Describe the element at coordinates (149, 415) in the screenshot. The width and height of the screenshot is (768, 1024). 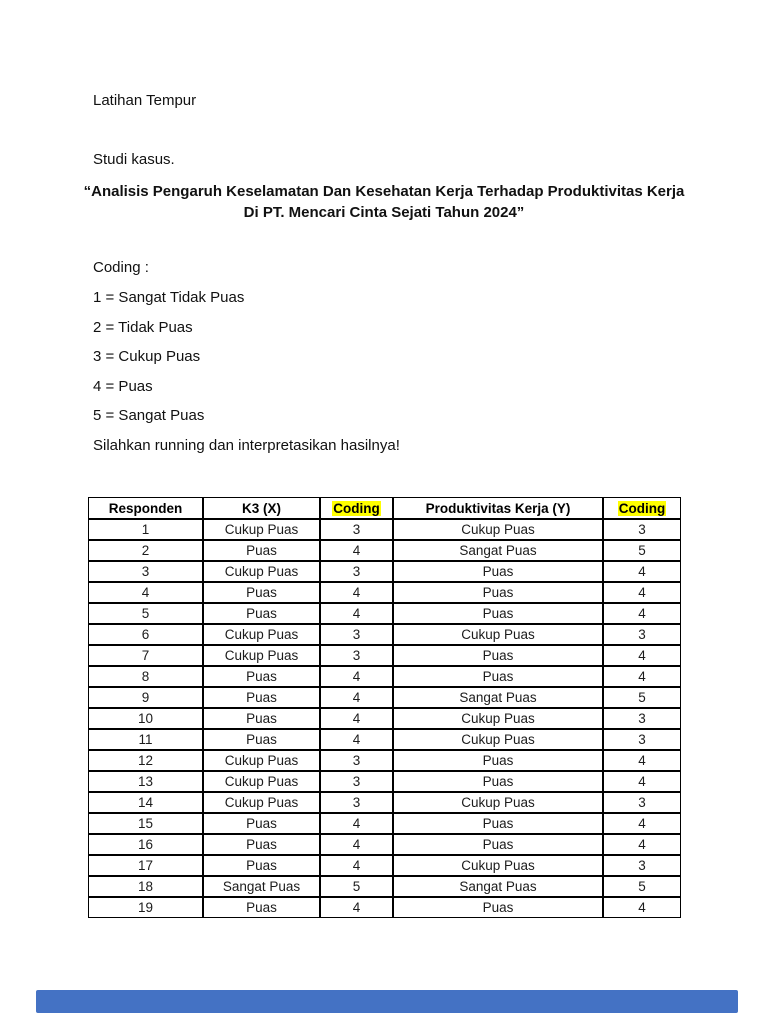
I see `coding-legend-item: 5 = Sangat Puas` at that location.